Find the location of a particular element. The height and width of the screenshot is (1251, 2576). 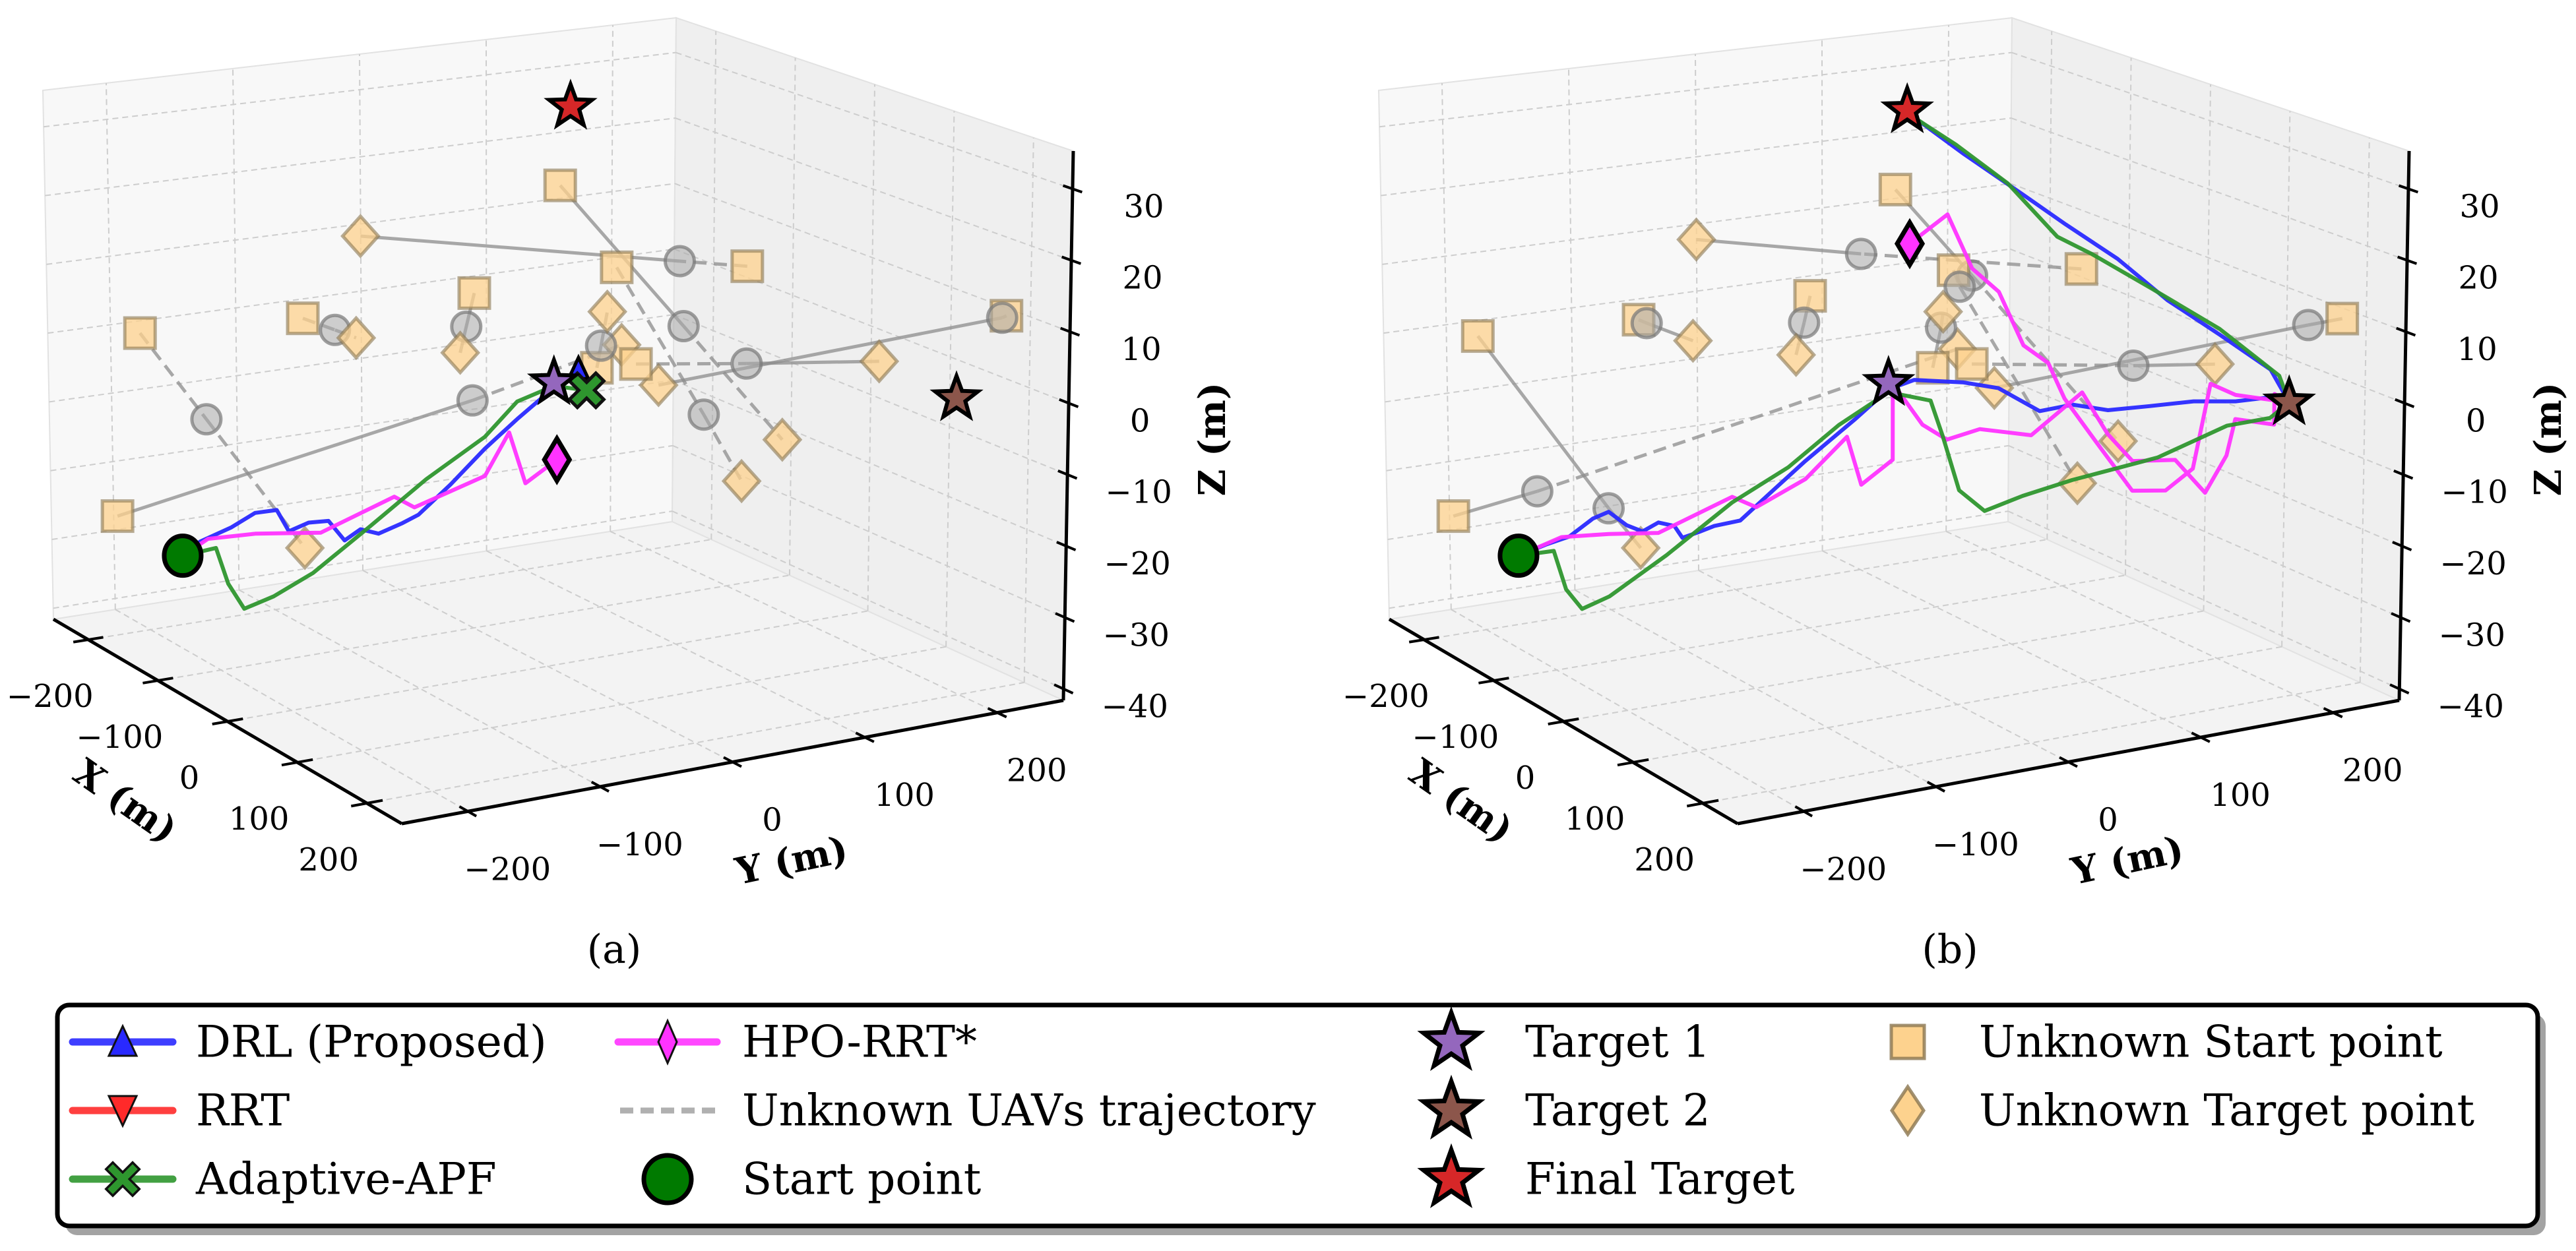

y-tick-label: 100 is located at coordinates (2240, 796).